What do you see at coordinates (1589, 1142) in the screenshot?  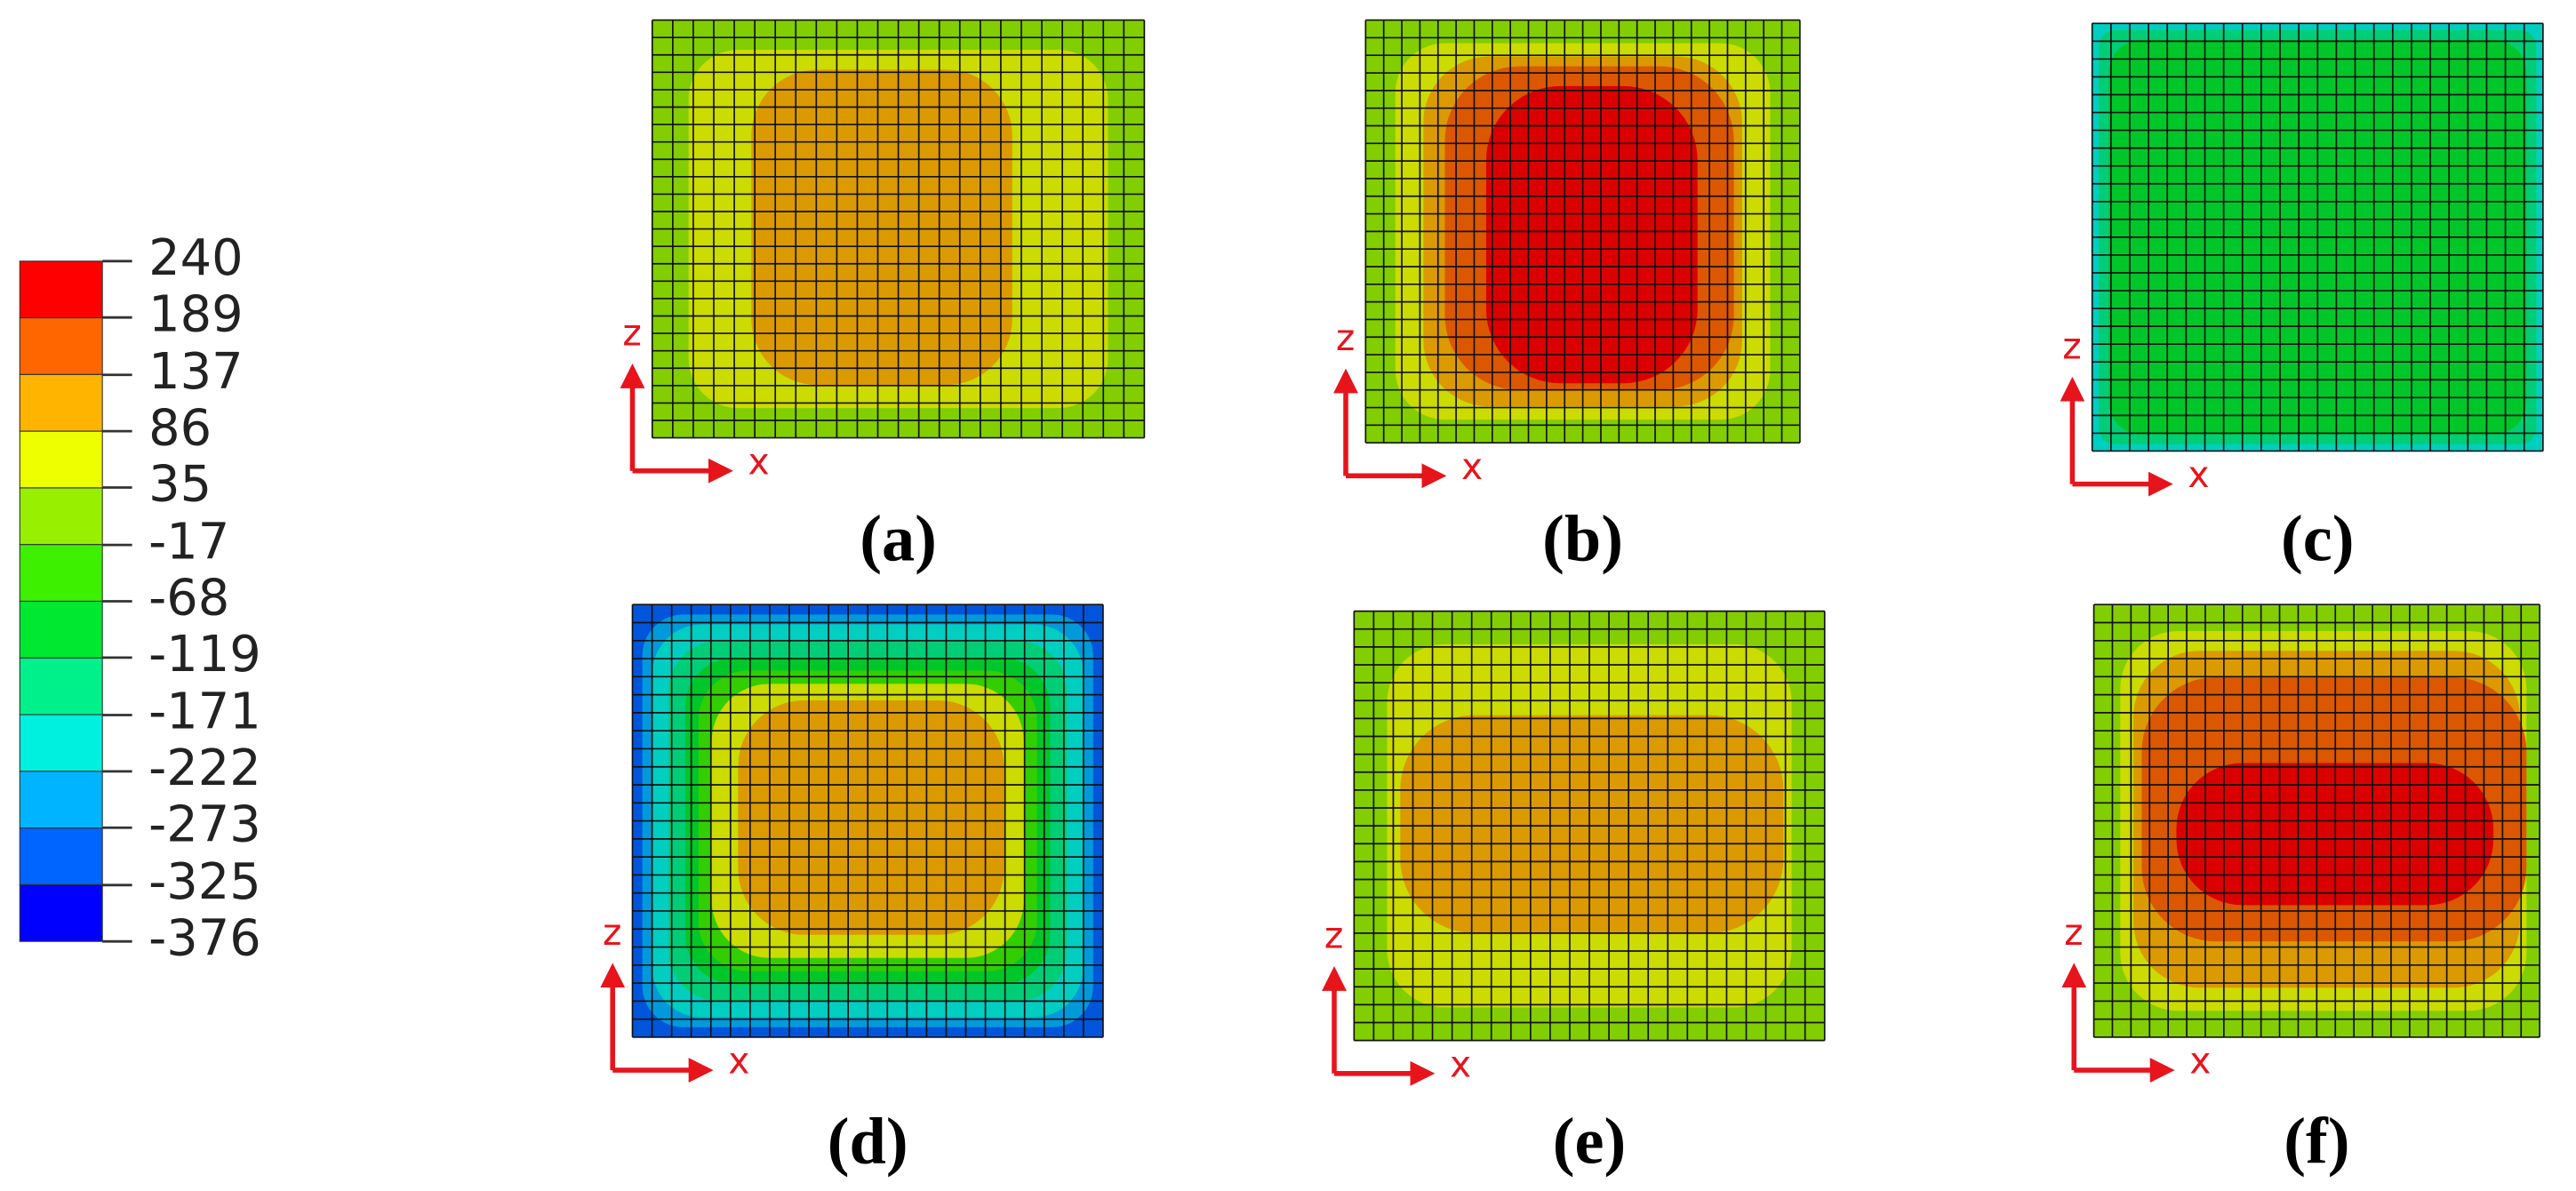 I see `panel-label: (e)` at bounding box center [1589, 1142].